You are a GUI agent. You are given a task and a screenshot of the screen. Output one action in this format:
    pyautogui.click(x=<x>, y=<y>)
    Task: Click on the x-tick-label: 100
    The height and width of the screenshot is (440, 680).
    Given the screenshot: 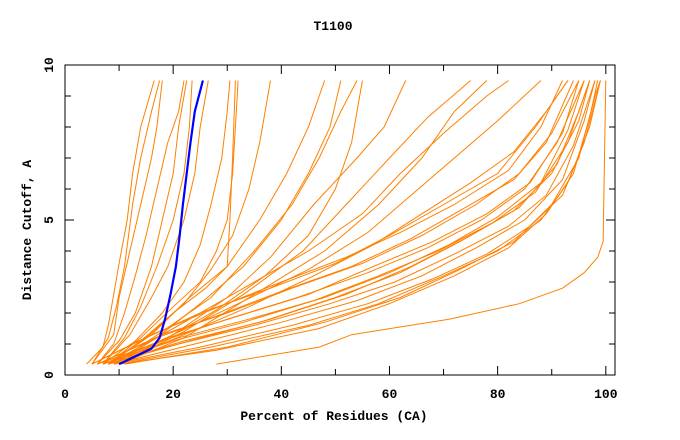 What is the action you would take?
    pyautogui.click(x=606, y=394)
    